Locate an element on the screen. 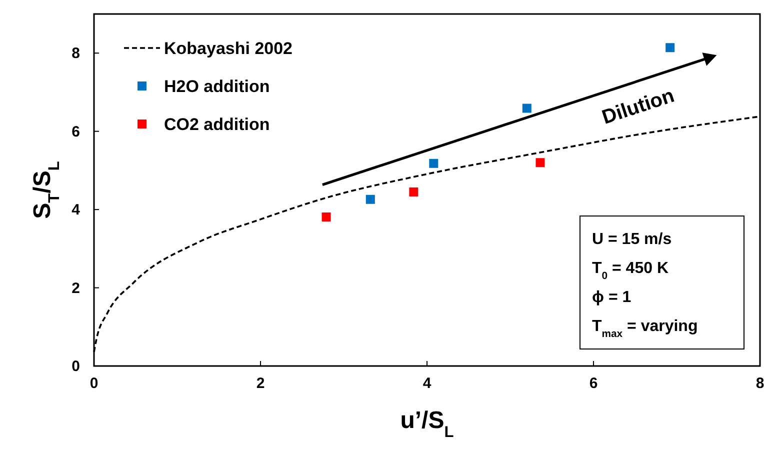 This screenshot has height=457, width=767. legend-label: CO2 addition is located at coordinates (217, 124).